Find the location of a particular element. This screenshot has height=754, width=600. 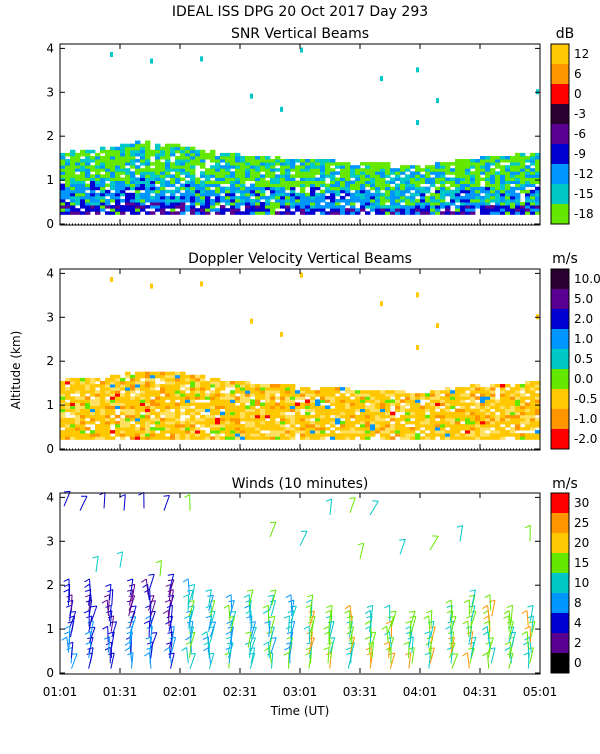

echo-spot is located at coordinates (417, 122).